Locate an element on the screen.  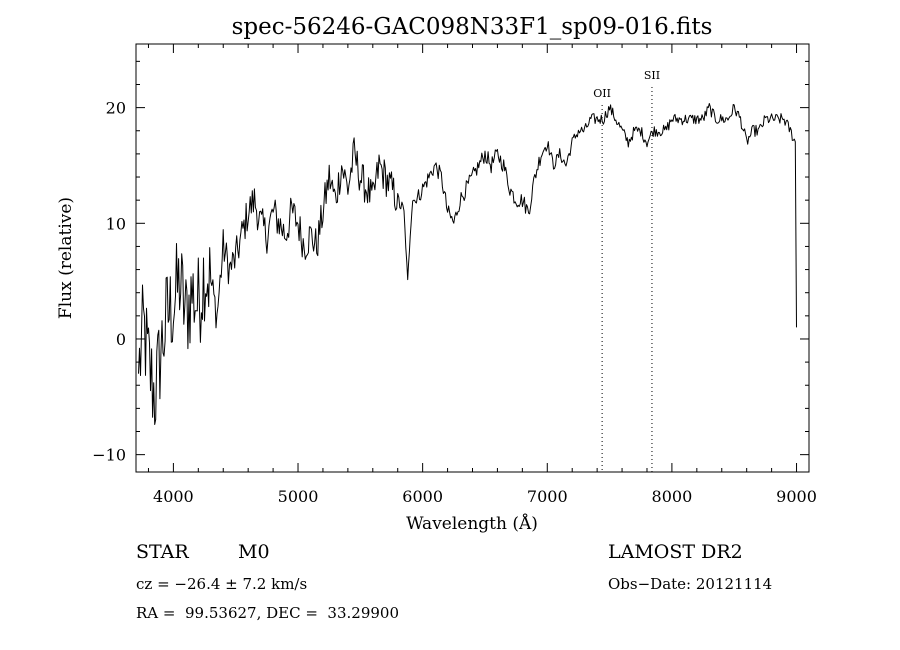
line-annotations: OII SII is located at coordinates (626, 270).